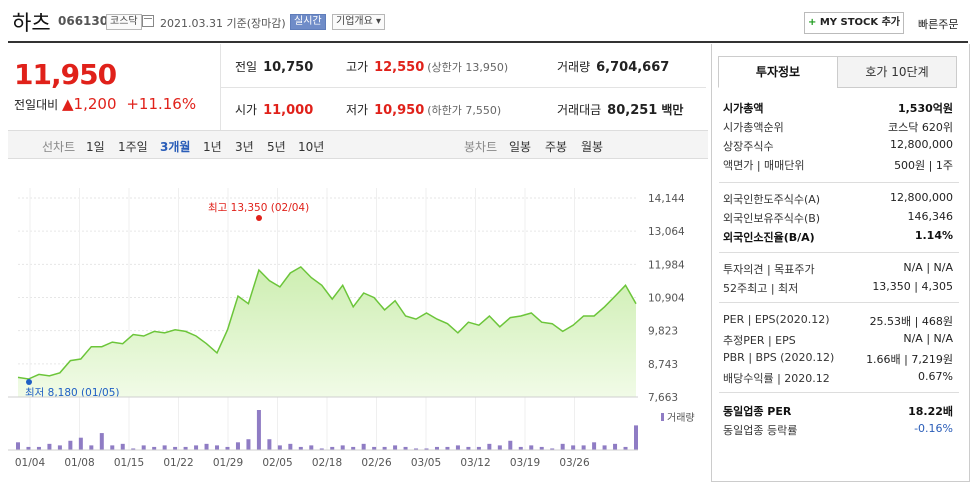 Image resolution: width=972 pixels, height=482 pixels. I want to click on tab-3year: 3년, so click(244, 147).